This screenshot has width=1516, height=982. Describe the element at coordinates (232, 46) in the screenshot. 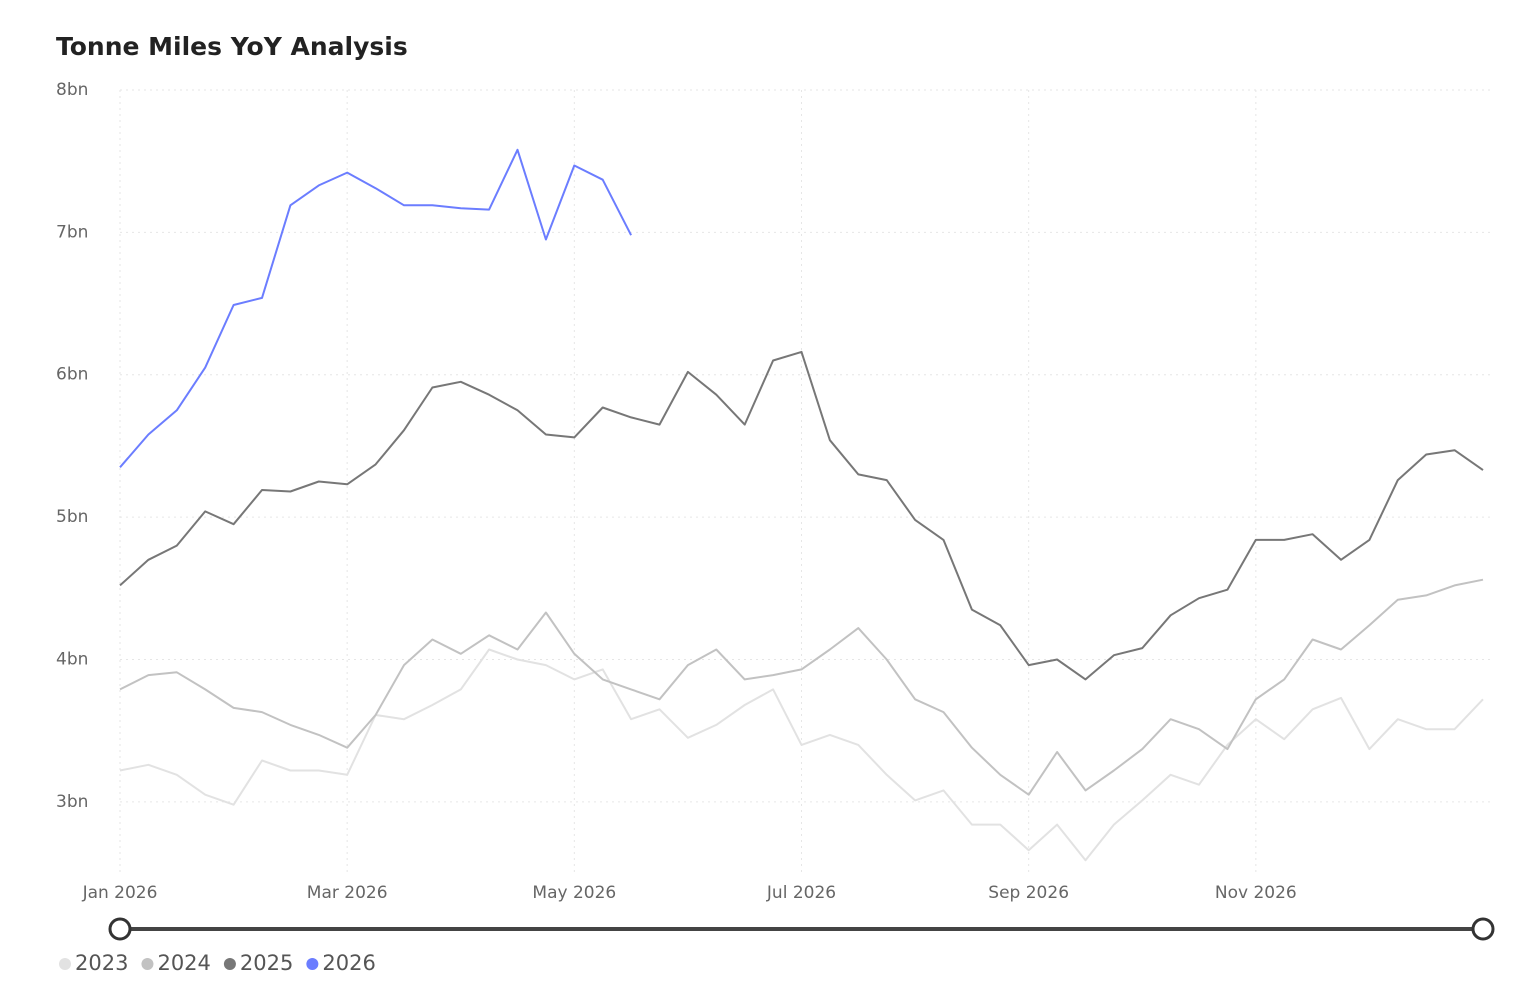

I see `chart-title: Tonne Miles YoY Analysis` at that location.